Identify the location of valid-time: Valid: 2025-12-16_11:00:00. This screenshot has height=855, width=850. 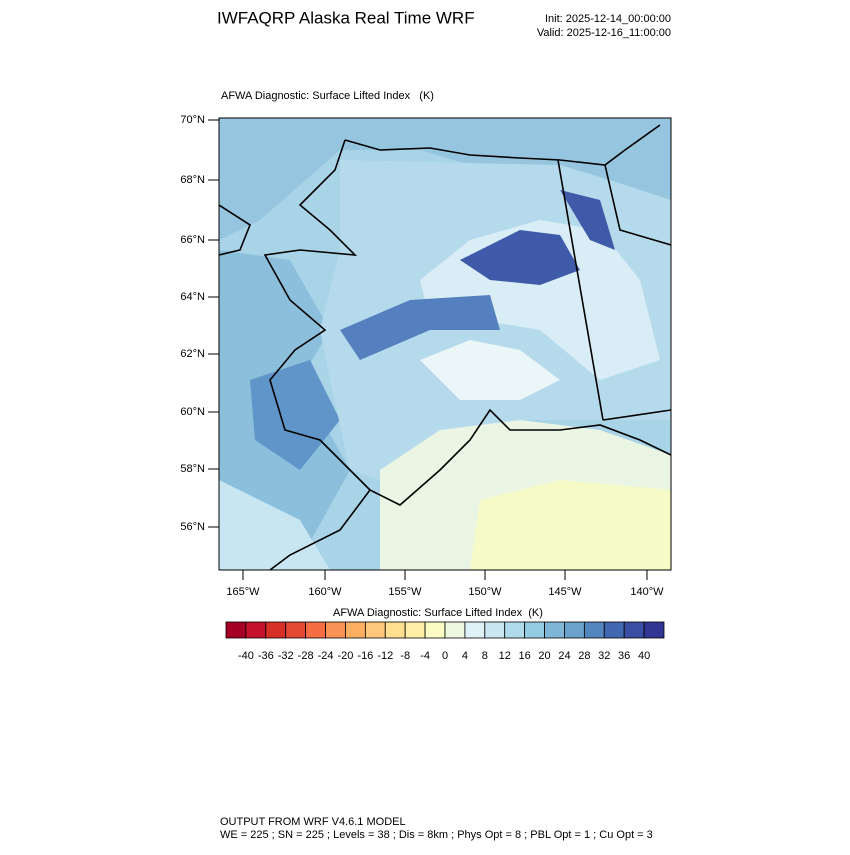
(604, 33).